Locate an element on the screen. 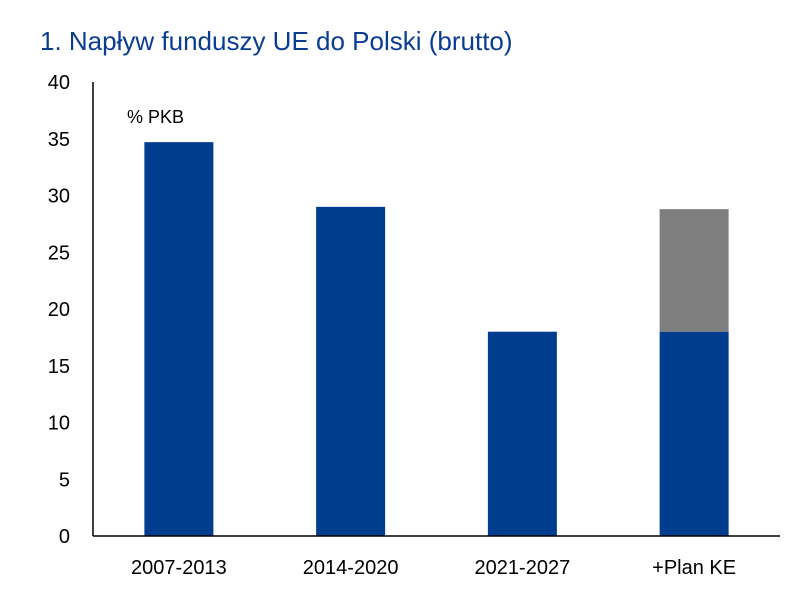 The height and width of the screenshot is (590, 808). unit-label: % PKB is located at coordinates (155, 117).